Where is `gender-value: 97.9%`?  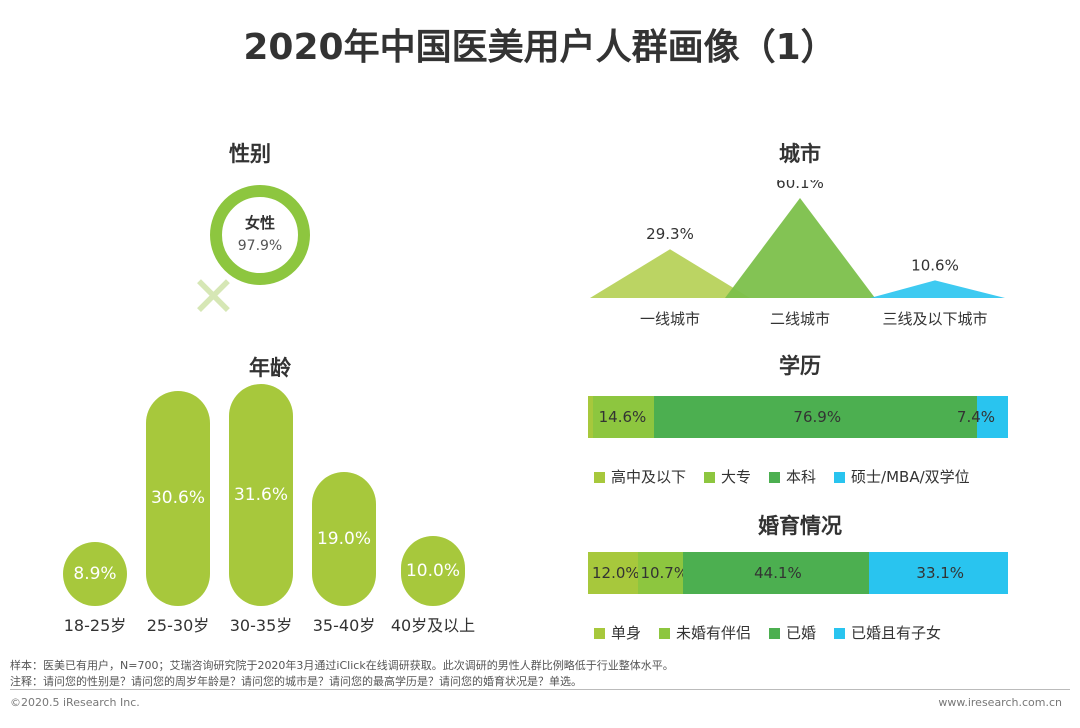
gender-value: 97.9% is located at coordinates (260, 246).